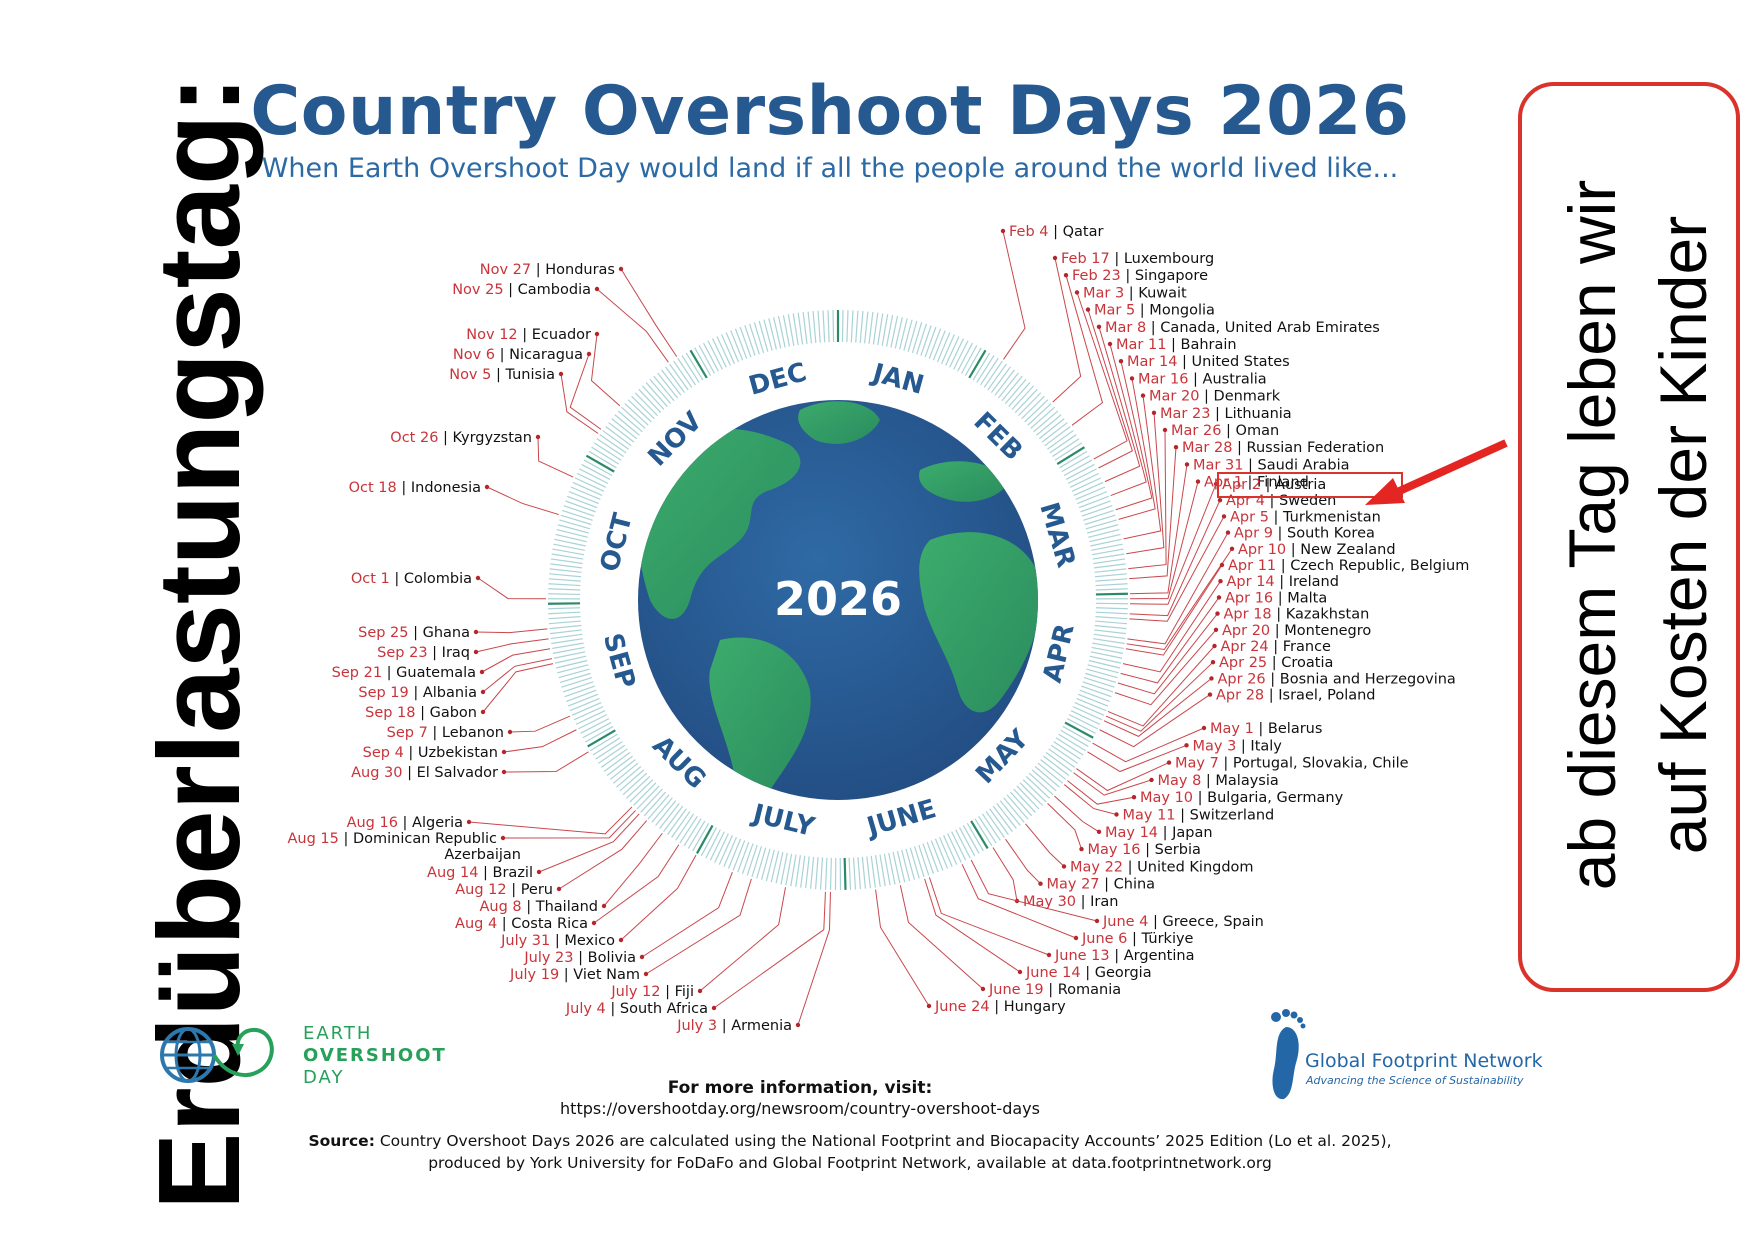  I want to click on leader-r6, so click(1128, 420).